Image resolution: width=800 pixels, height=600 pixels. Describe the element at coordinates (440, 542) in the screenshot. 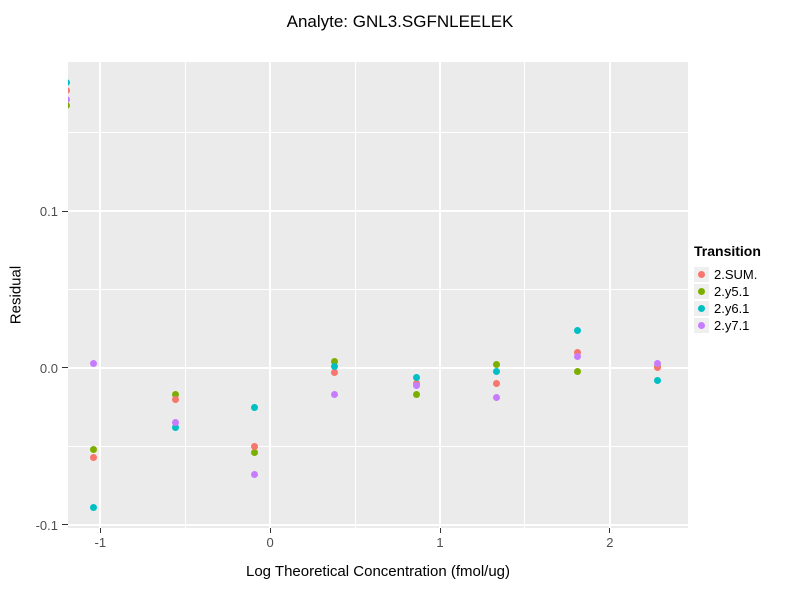

I see `x-axis-tick-label: 1` at that location.